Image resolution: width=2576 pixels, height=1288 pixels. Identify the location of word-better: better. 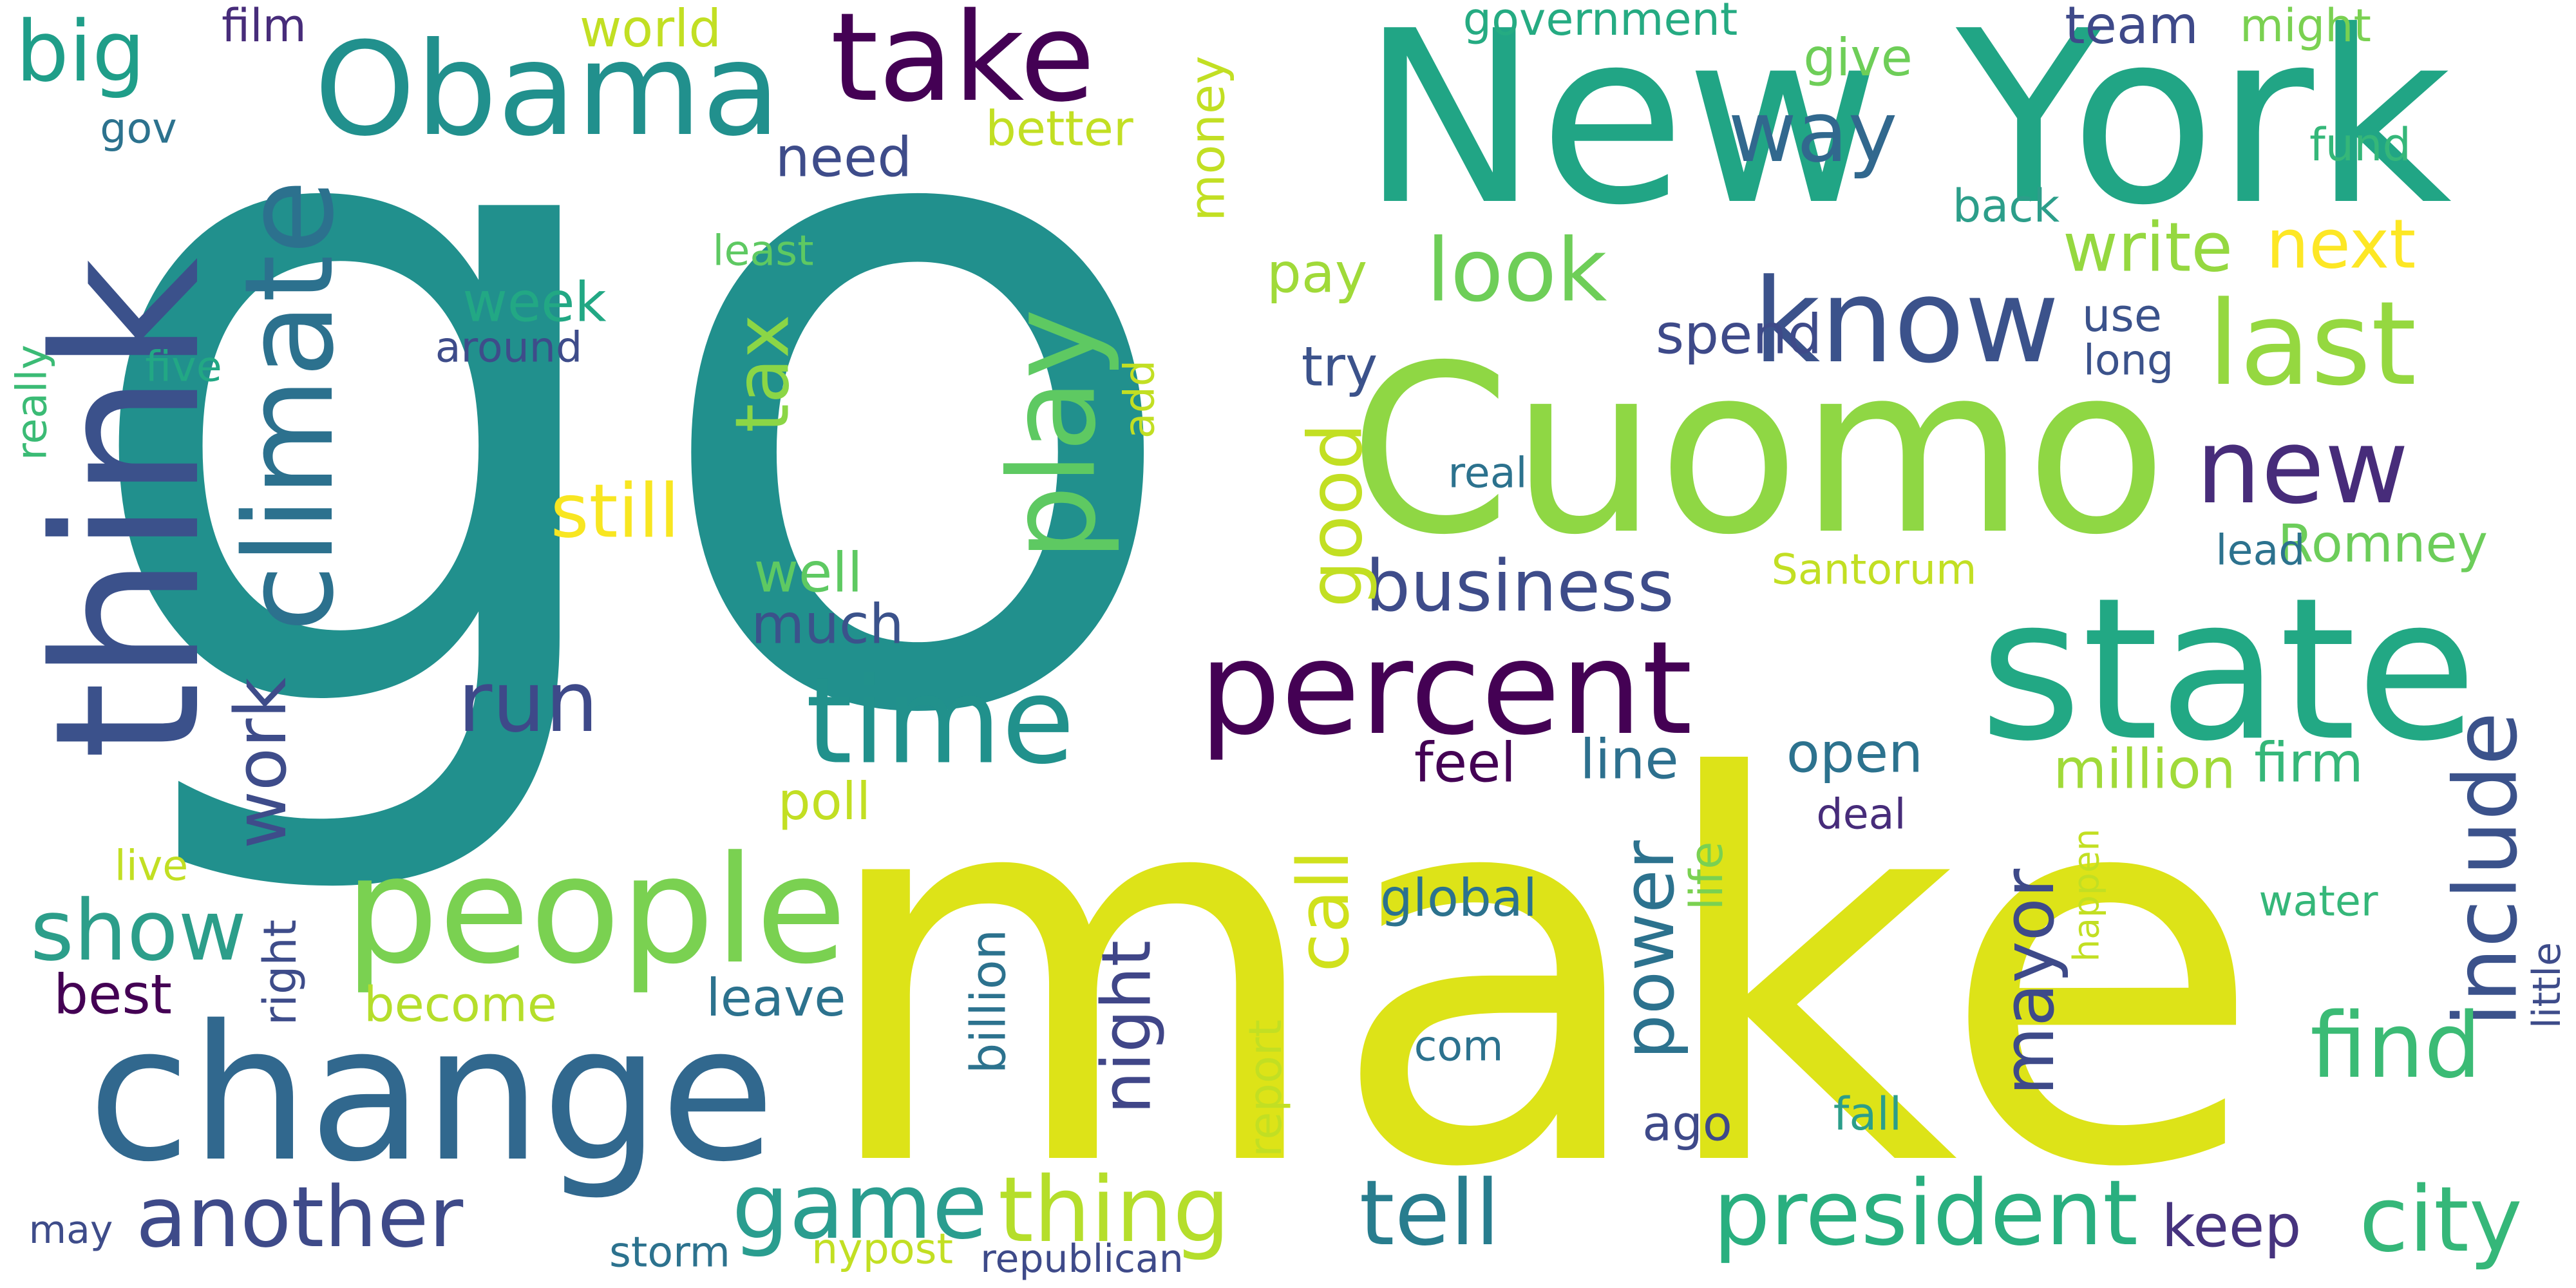
(1059, 128).